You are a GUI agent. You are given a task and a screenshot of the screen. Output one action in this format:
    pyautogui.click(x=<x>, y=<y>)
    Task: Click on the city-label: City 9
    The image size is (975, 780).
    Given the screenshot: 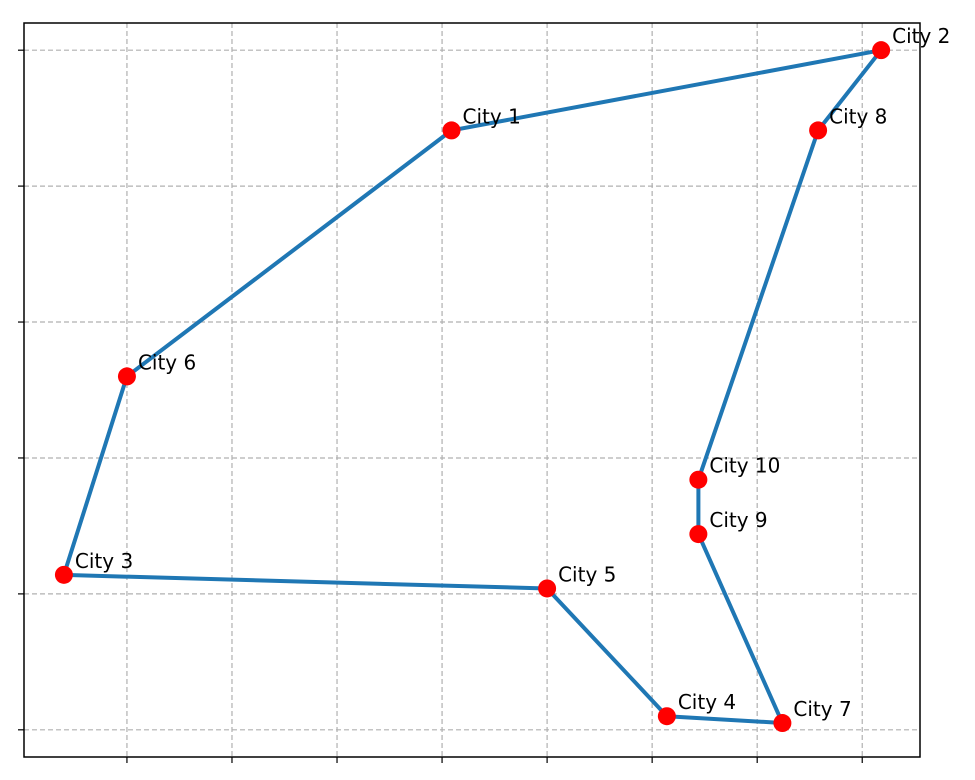 What is the action you would take?
    pyautogui.click(x=738, y=520)
    